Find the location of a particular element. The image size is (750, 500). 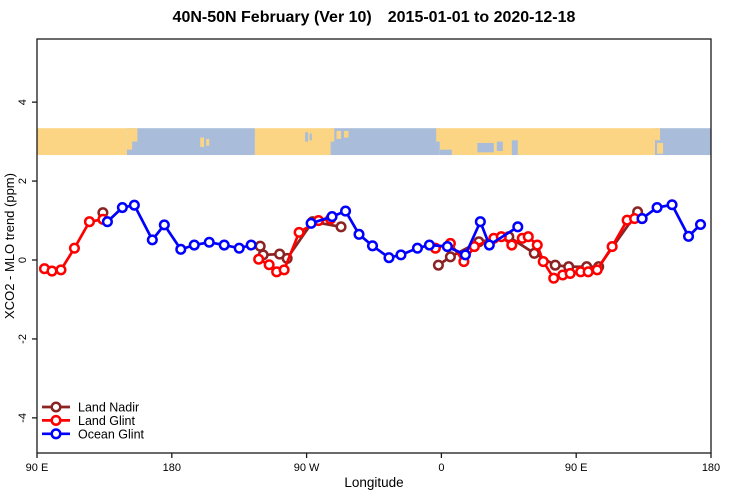

y-tick-label: 4 is located at coordinates (23, 102).